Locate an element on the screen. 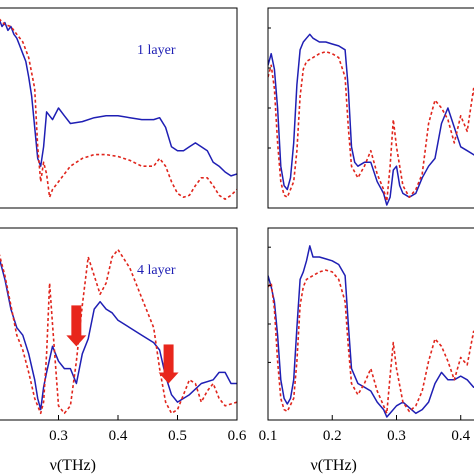  x-tick-label: 0.5 is located at coordinates (177, 436).